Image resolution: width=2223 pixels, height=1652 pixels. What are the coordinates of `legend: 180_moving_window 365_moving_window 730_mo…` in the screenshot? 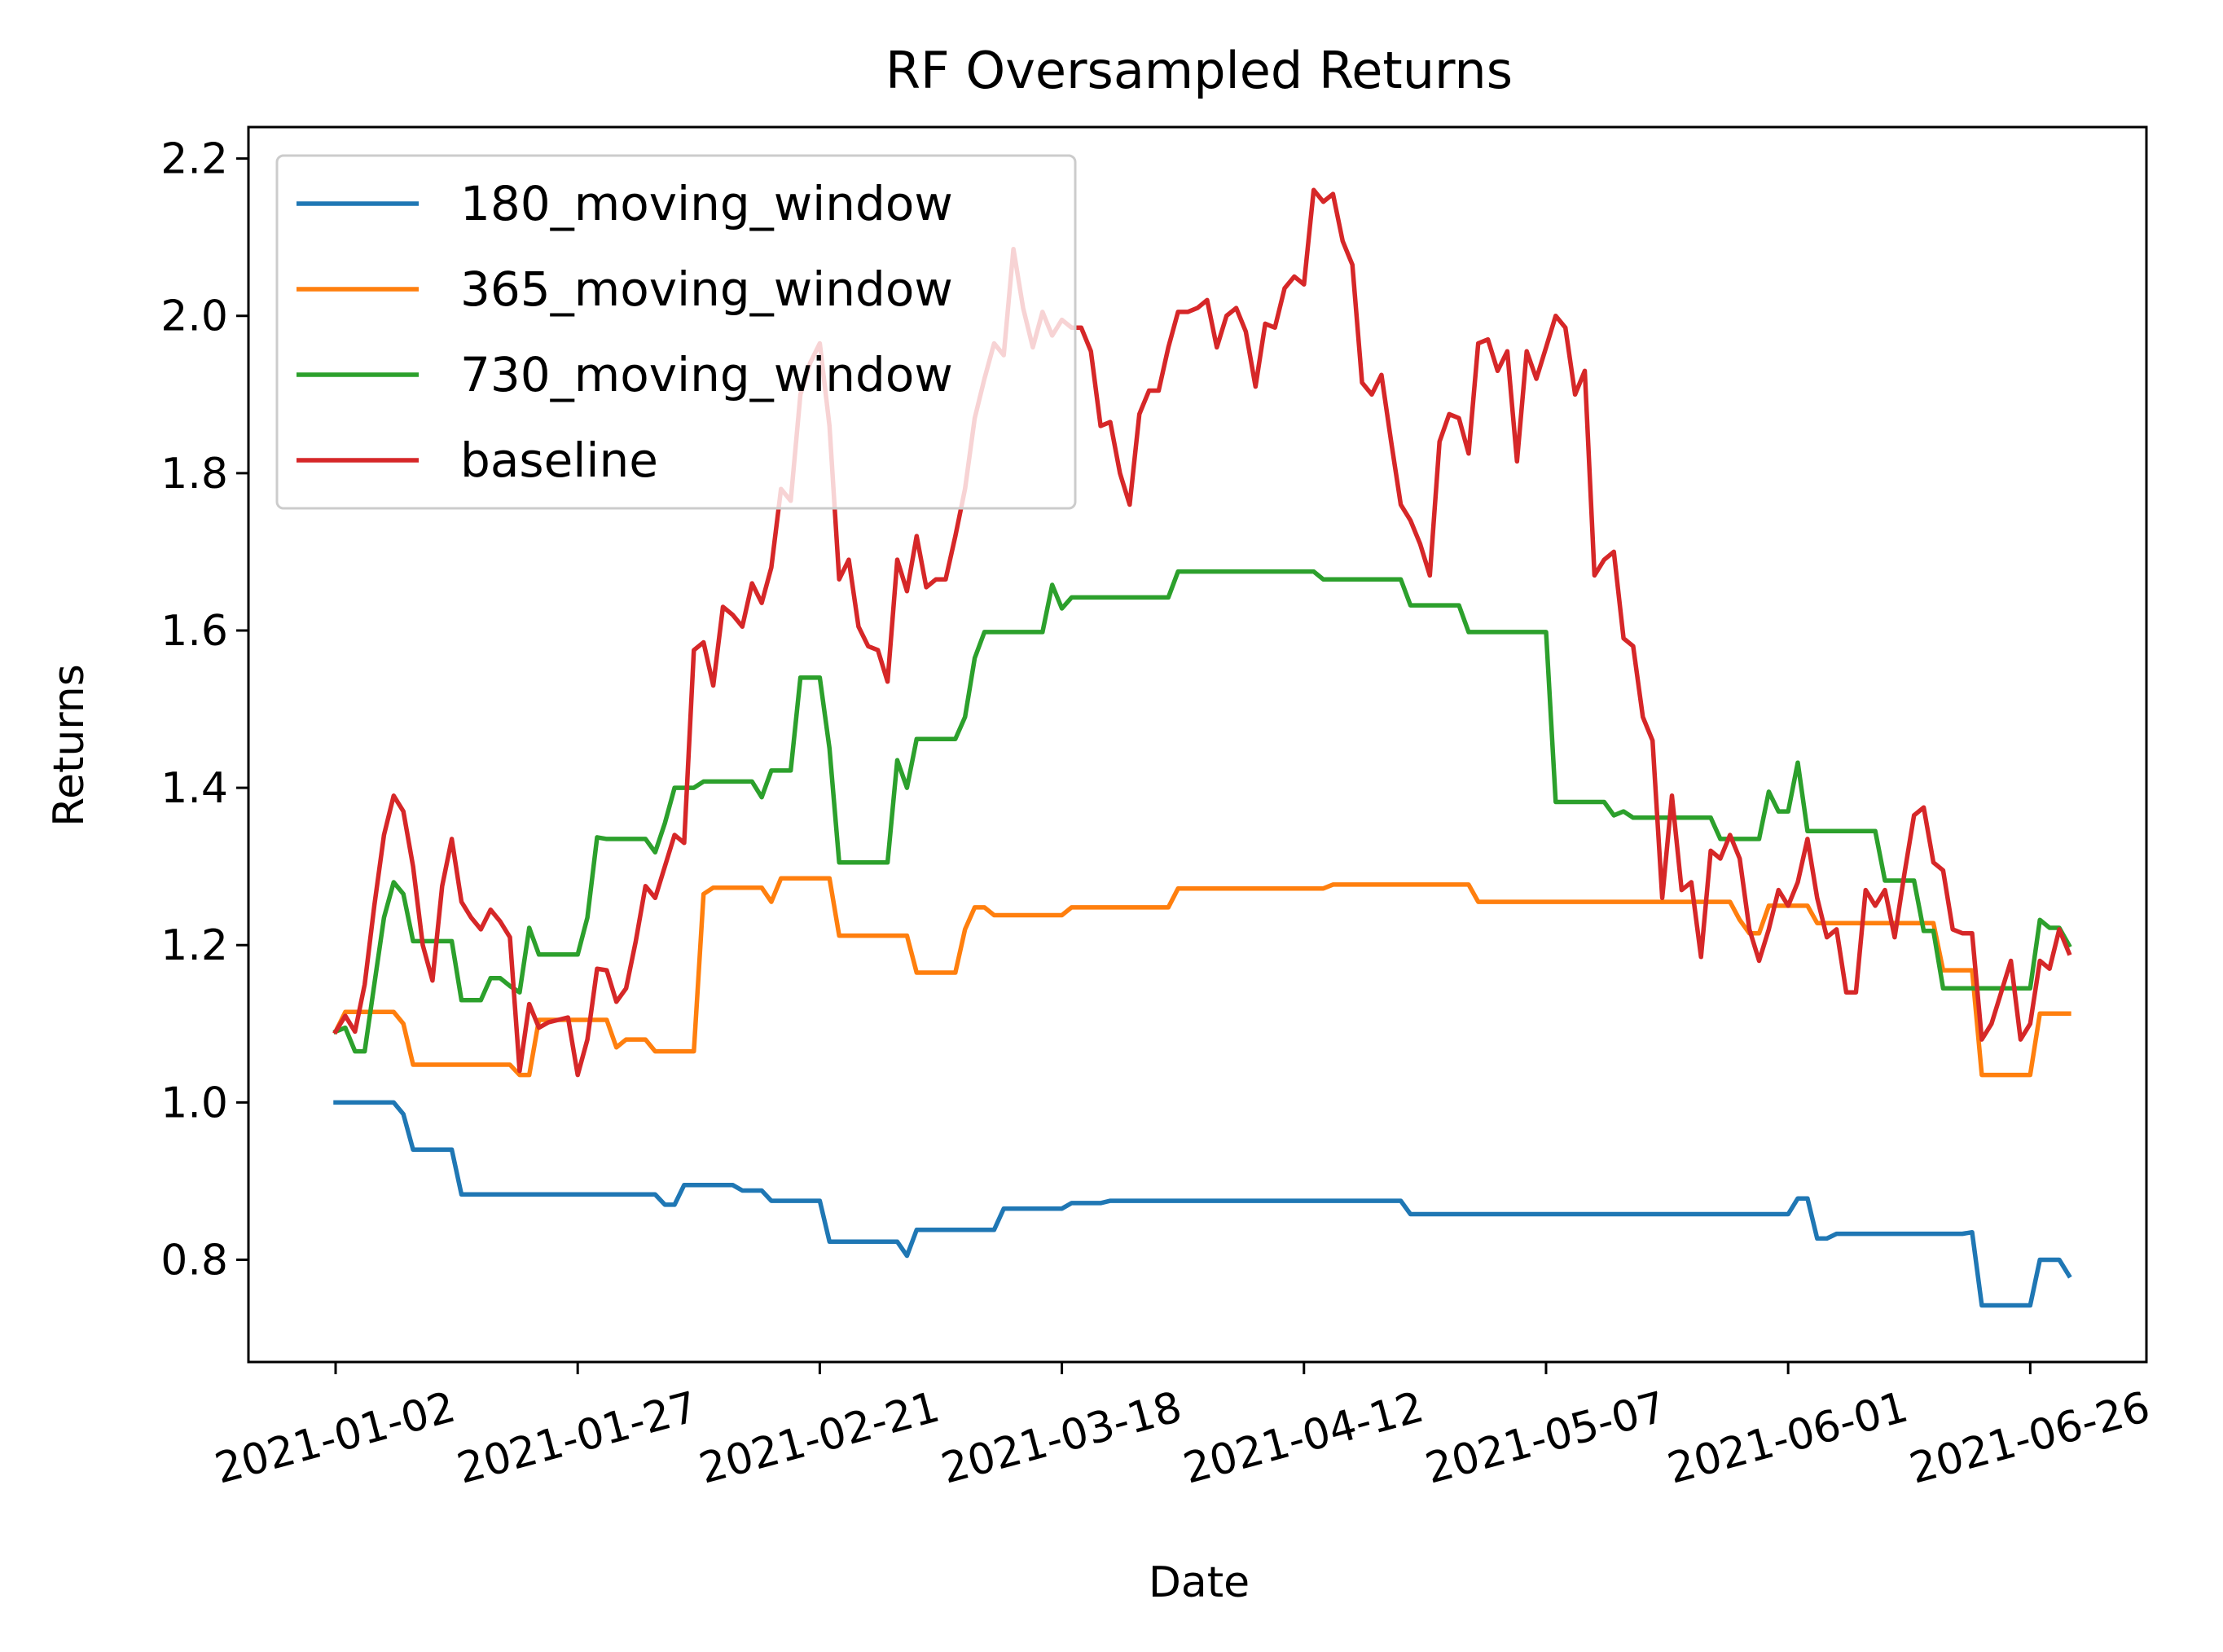 It's located at (676, 332).